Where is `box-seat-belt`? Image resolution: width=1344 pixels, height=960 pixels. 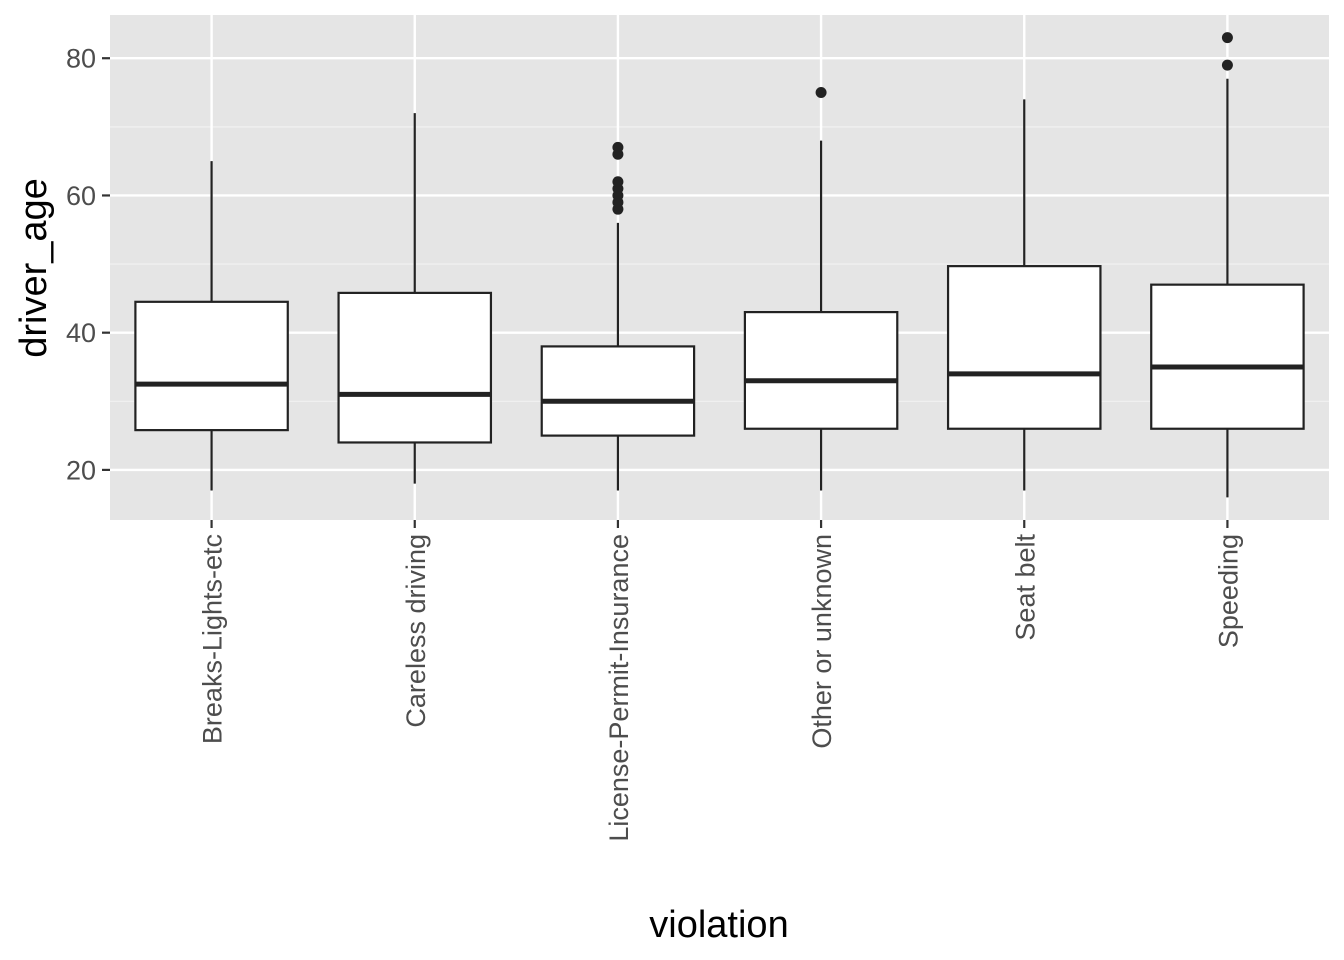
box-seat-belt is located at coordinates (1024, 295).